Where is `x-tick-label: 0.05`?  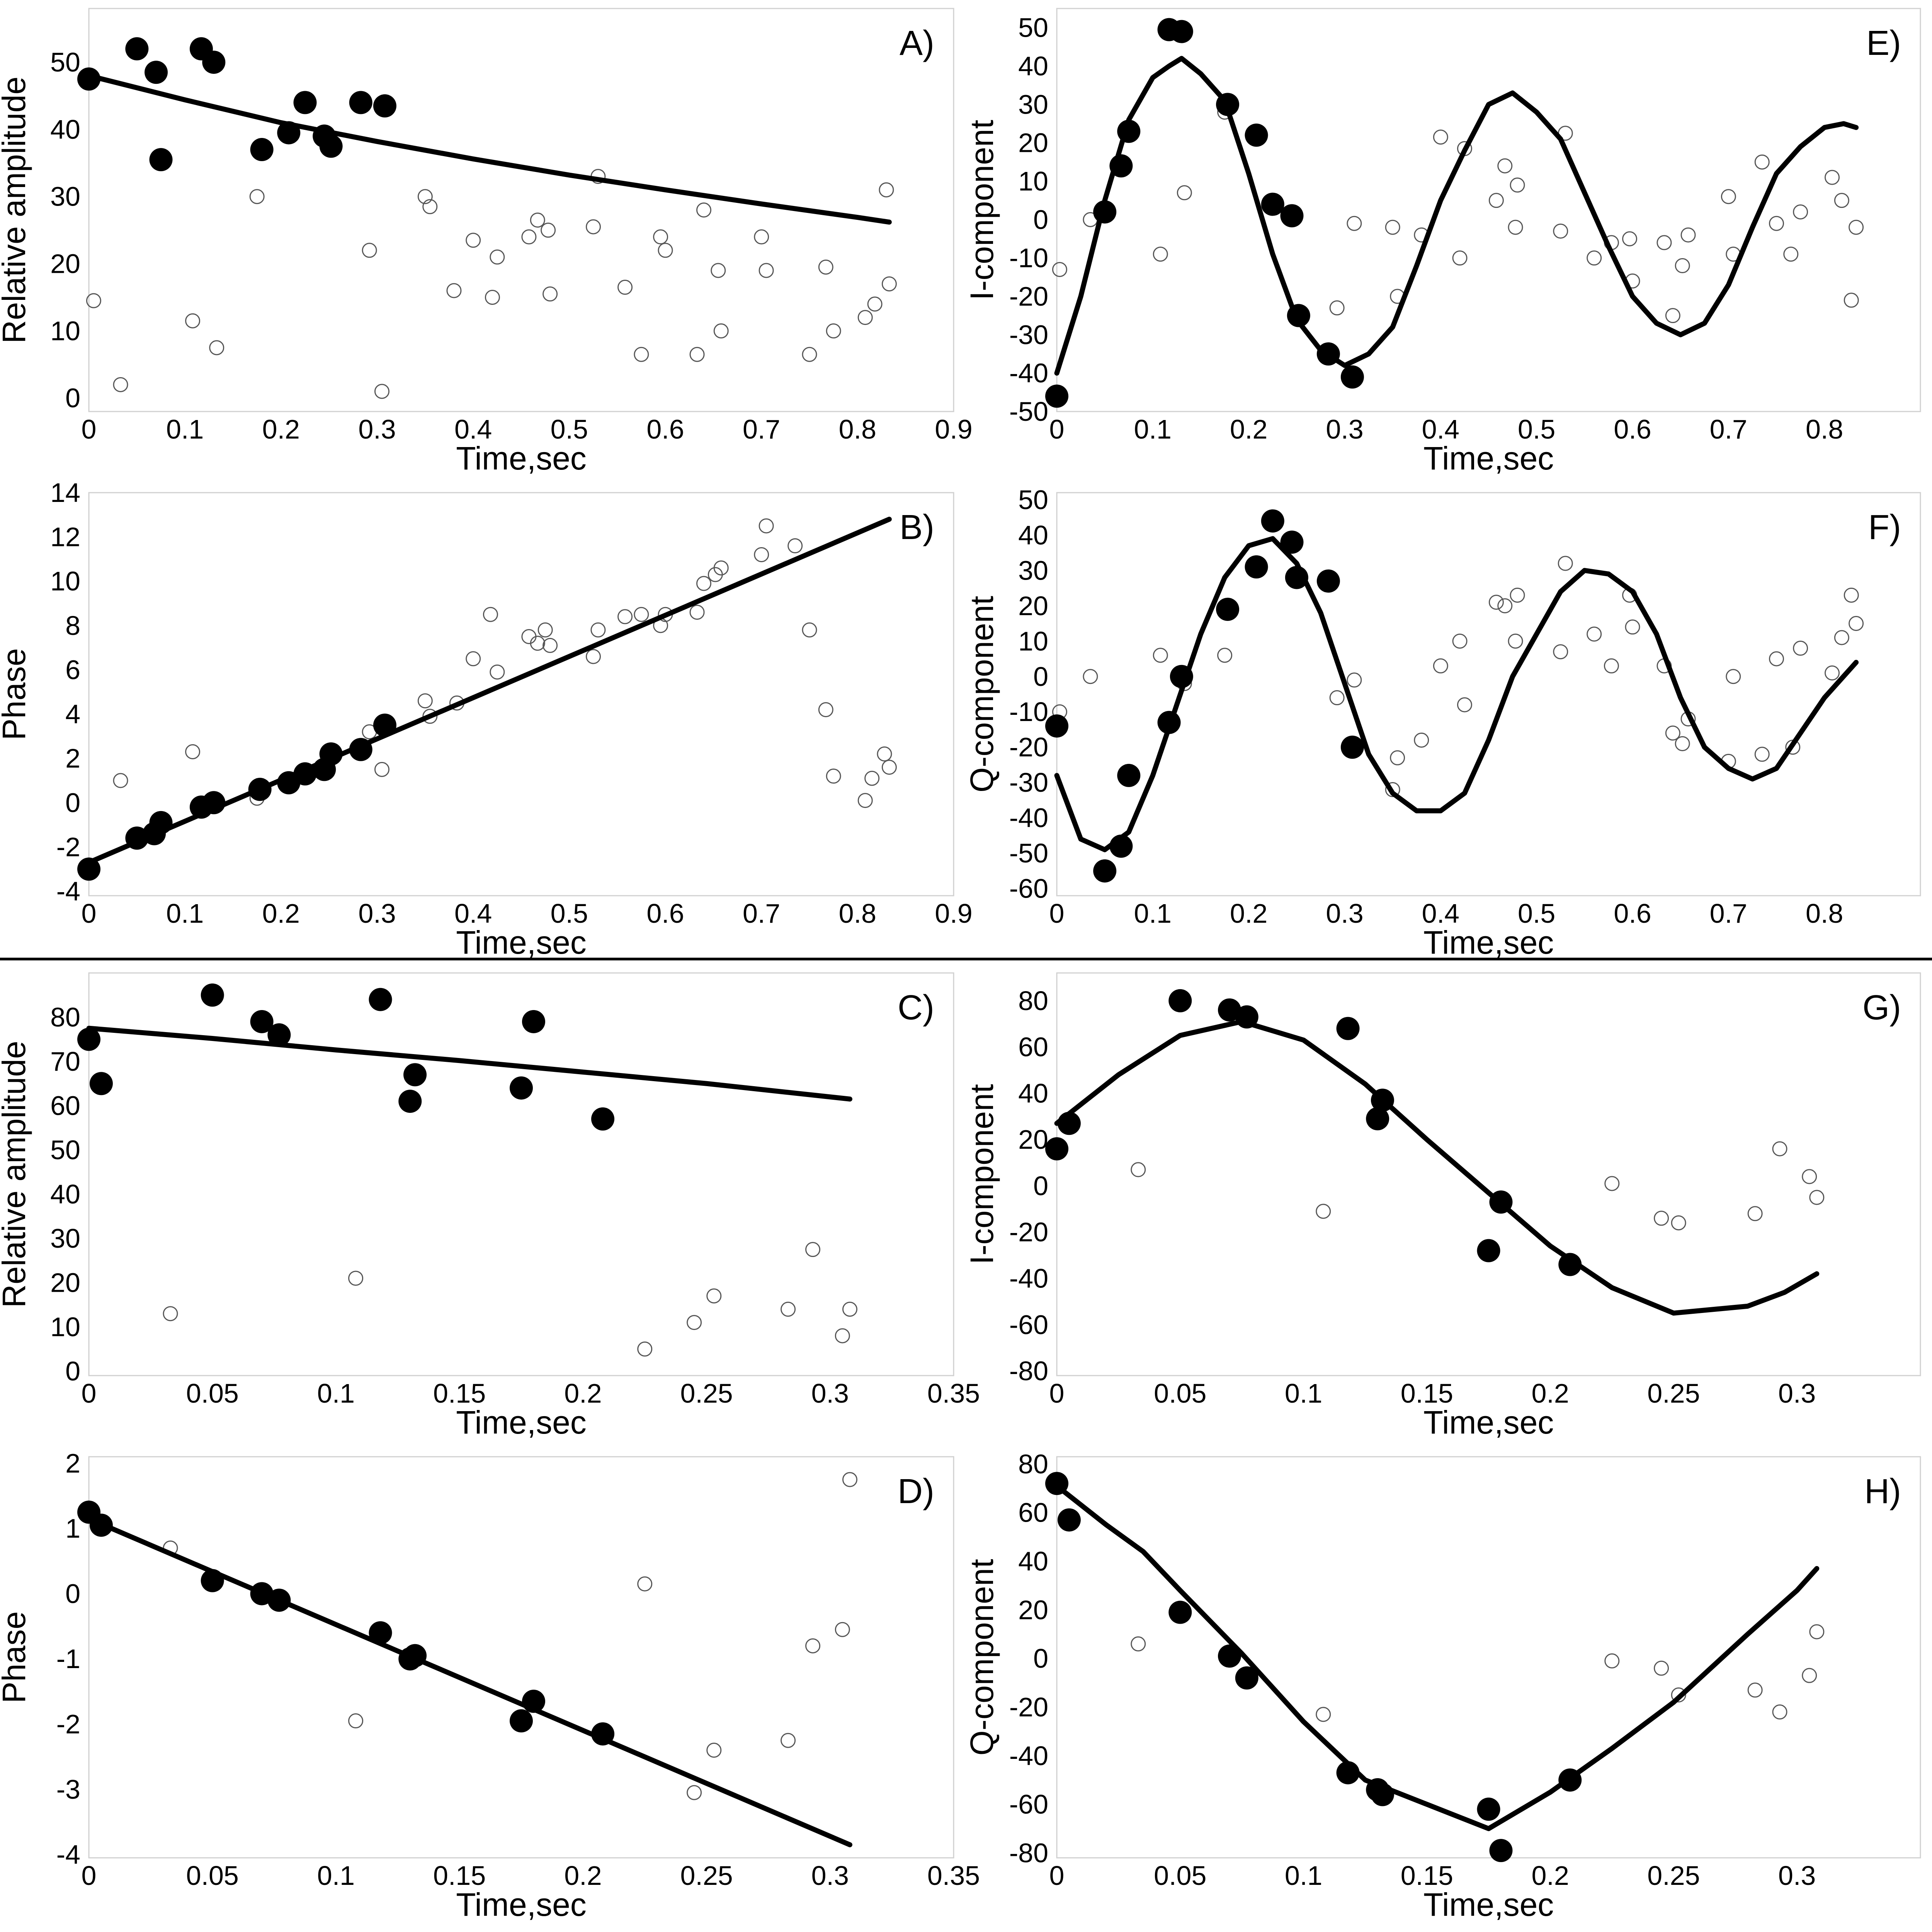
x-tick-label: 0.05 is located at coordinates (212, 1876).